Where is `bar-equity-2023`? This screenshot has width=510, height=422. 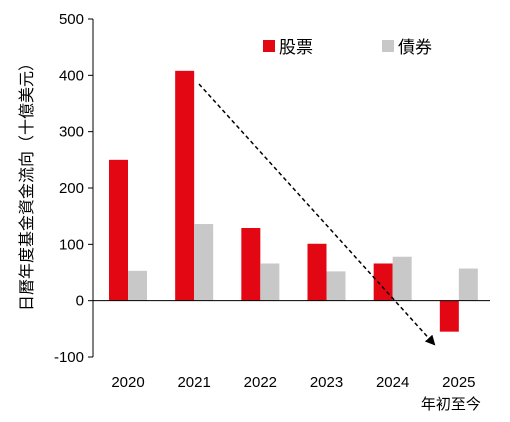
bar-equity-2023 is located at coordinates (317, 272).